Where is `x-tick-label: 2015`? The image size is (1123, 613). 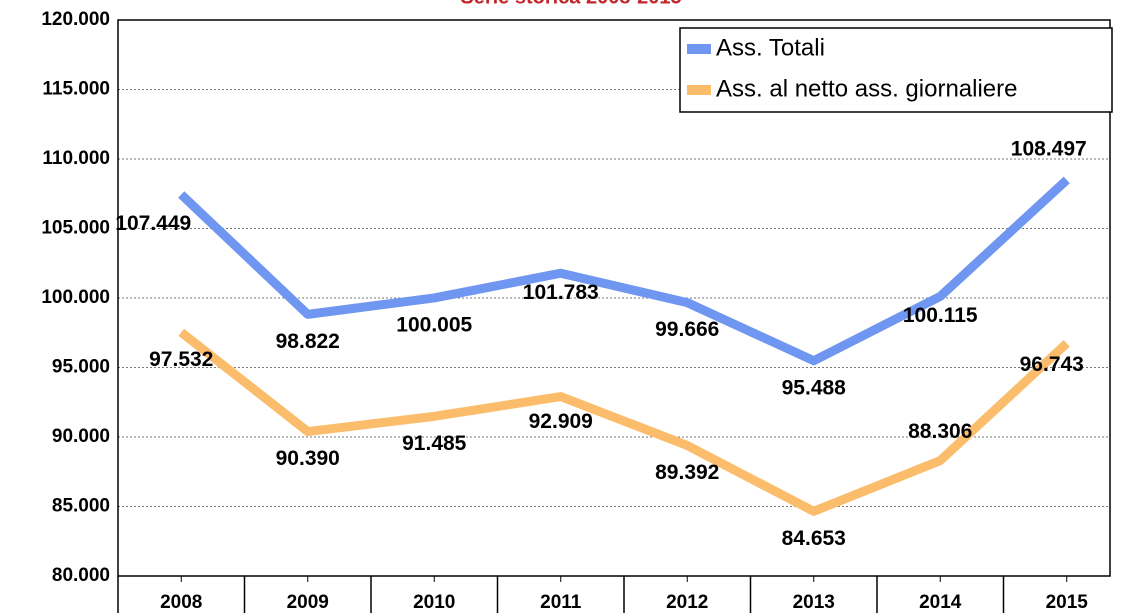 x-tick-label: 2015 is located at coordinates (1067, 602).